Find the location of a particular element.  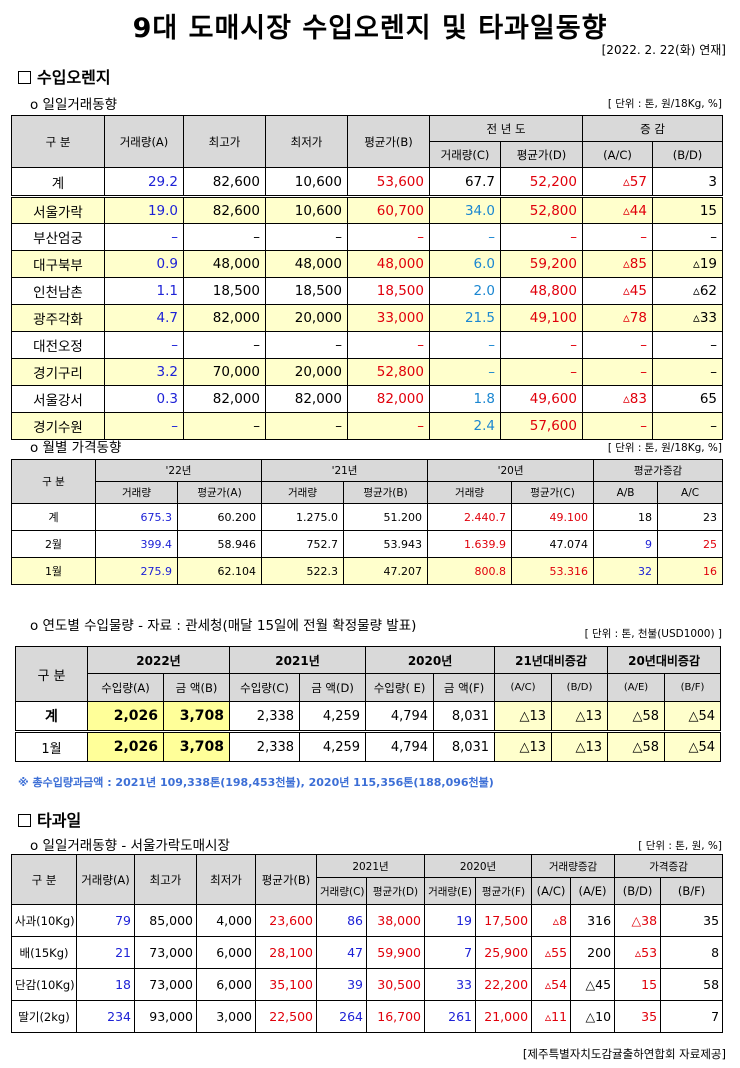

row-name: 2월 is located at coordinates (53, 544).